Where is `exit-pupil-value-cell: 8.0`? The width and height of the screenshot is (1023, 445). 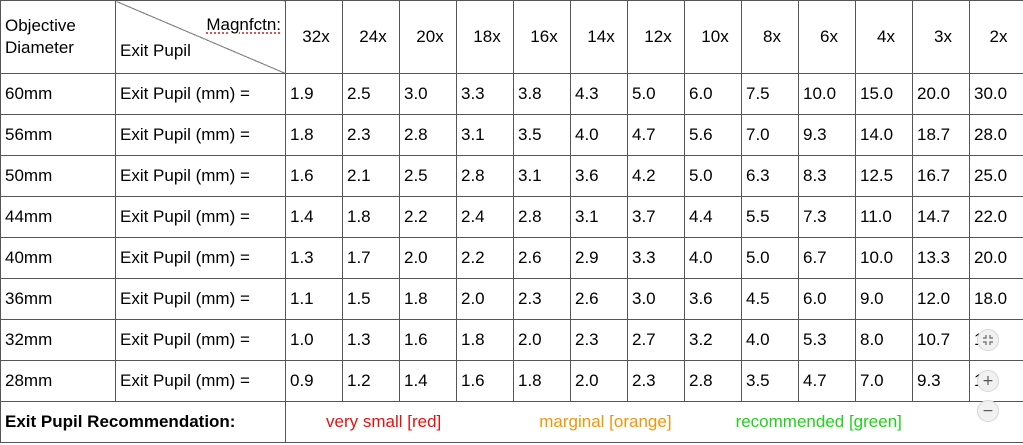 exit-pupil-value-cell: 8.0 is located at coordinates (884, 340).